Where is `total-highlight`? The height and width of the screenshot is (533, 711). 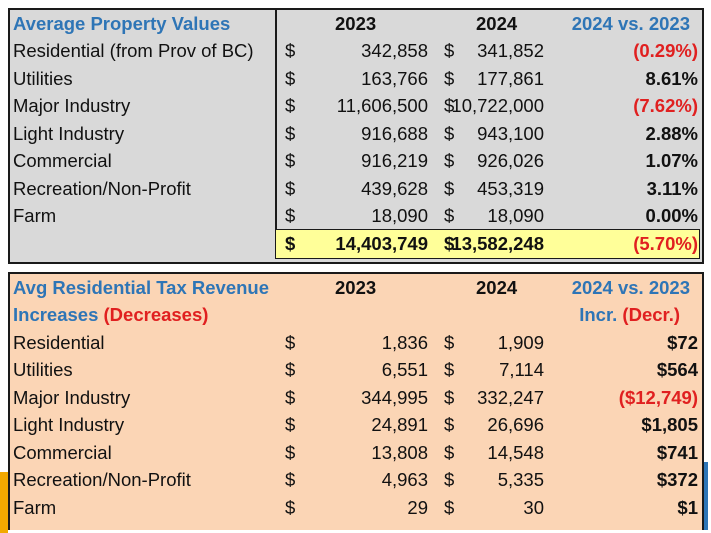
total-highlight is located at coordinates (487, 244).